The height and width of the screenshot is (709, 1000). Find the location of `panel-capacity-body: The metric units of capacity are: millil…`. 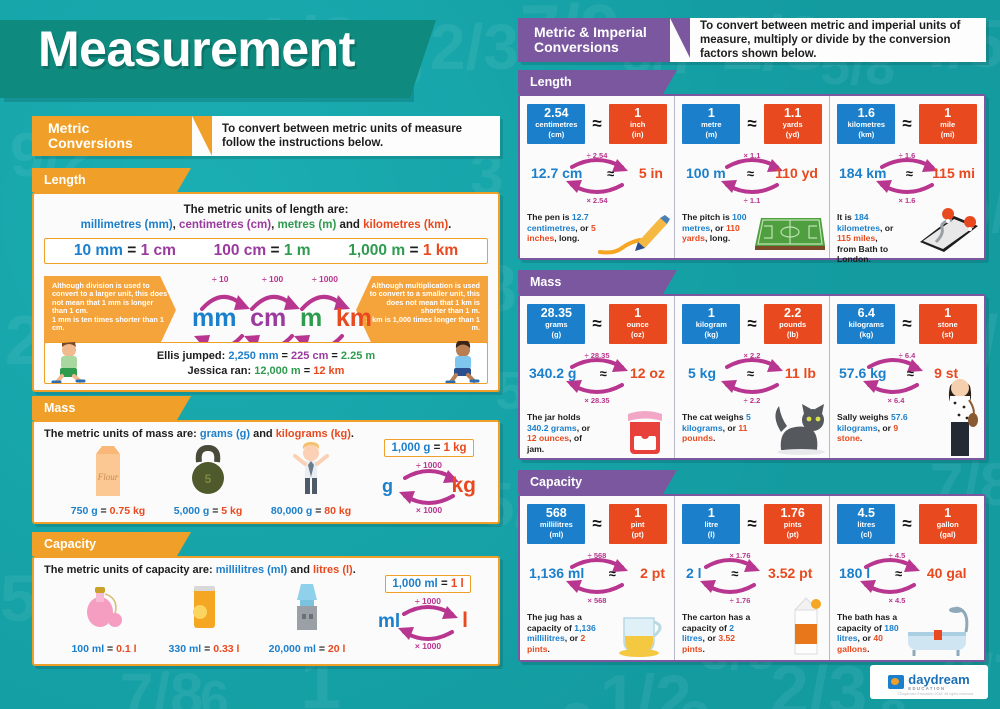

panel-capacity-body: The metric units of capacity are: millil… is located at coordinates (266, 611).